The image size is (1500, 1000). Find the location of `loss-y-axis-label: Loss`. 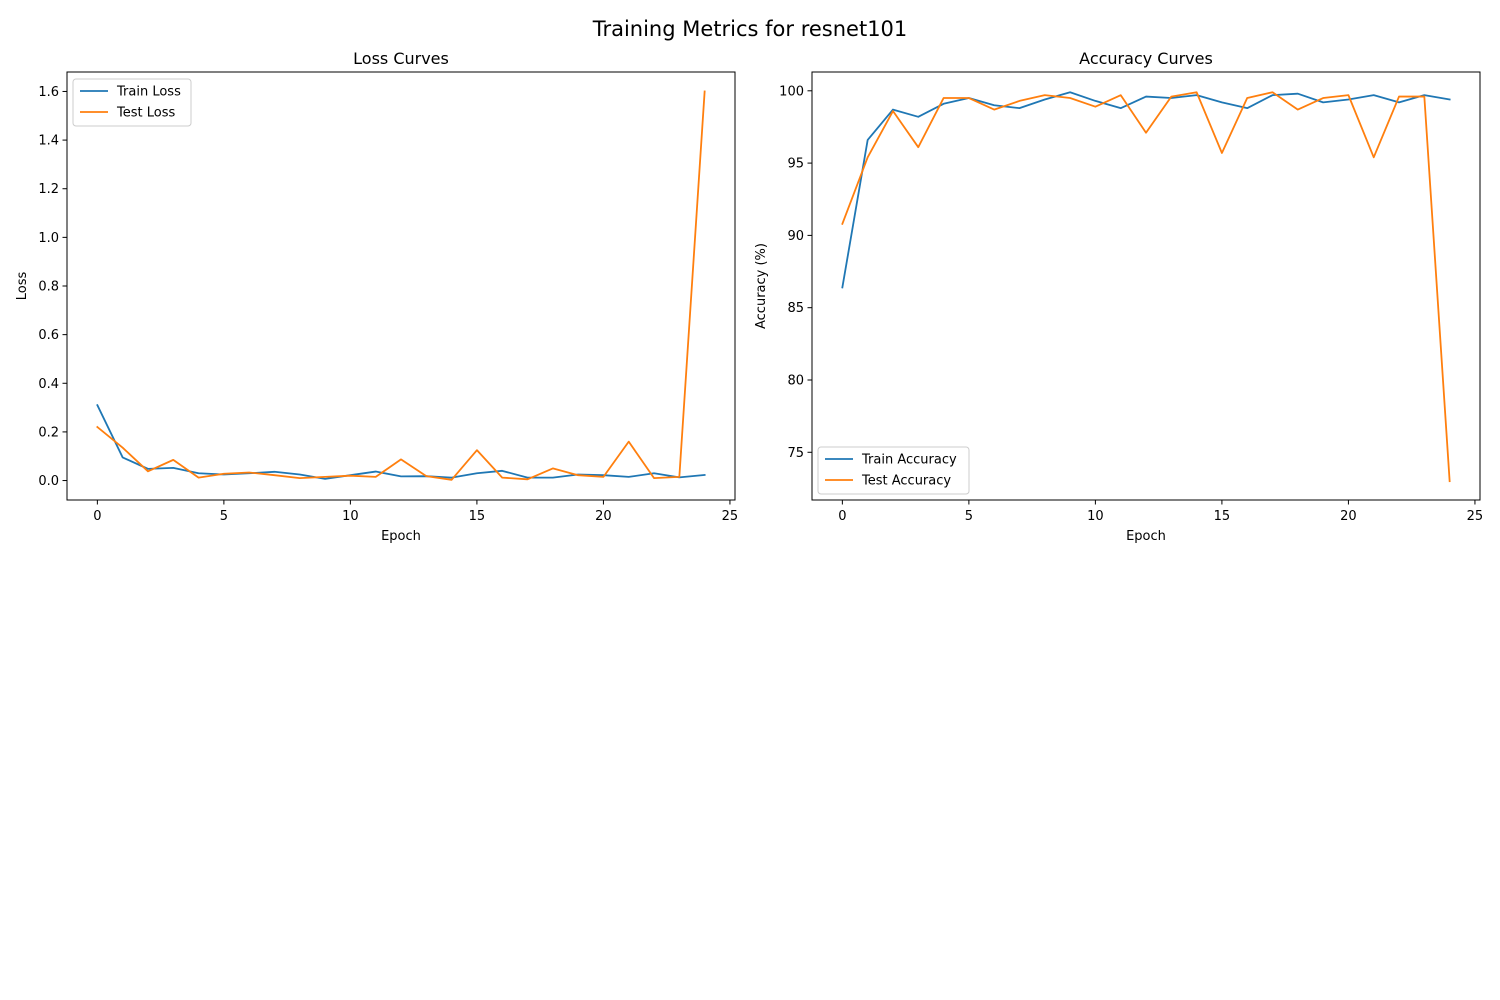

loss-y-axis-label: Loss is located at coordinates (22, 286).